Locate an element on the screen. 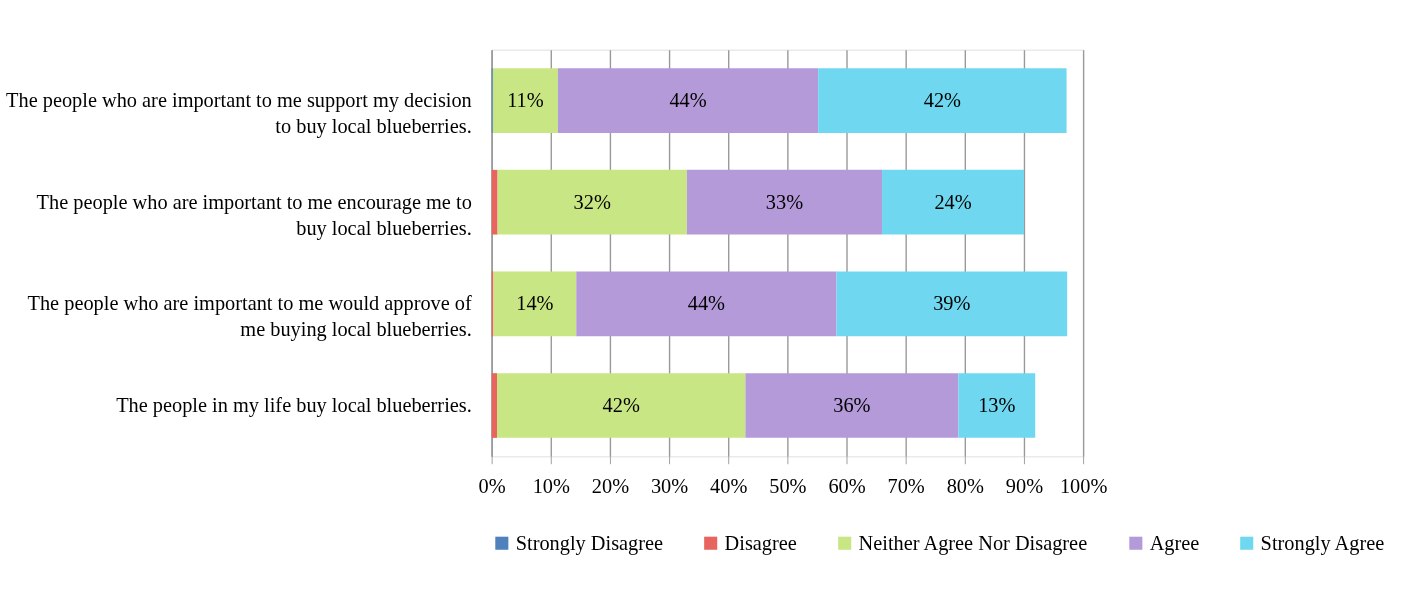  data-label: 39% is located at coordinates (952, 303).